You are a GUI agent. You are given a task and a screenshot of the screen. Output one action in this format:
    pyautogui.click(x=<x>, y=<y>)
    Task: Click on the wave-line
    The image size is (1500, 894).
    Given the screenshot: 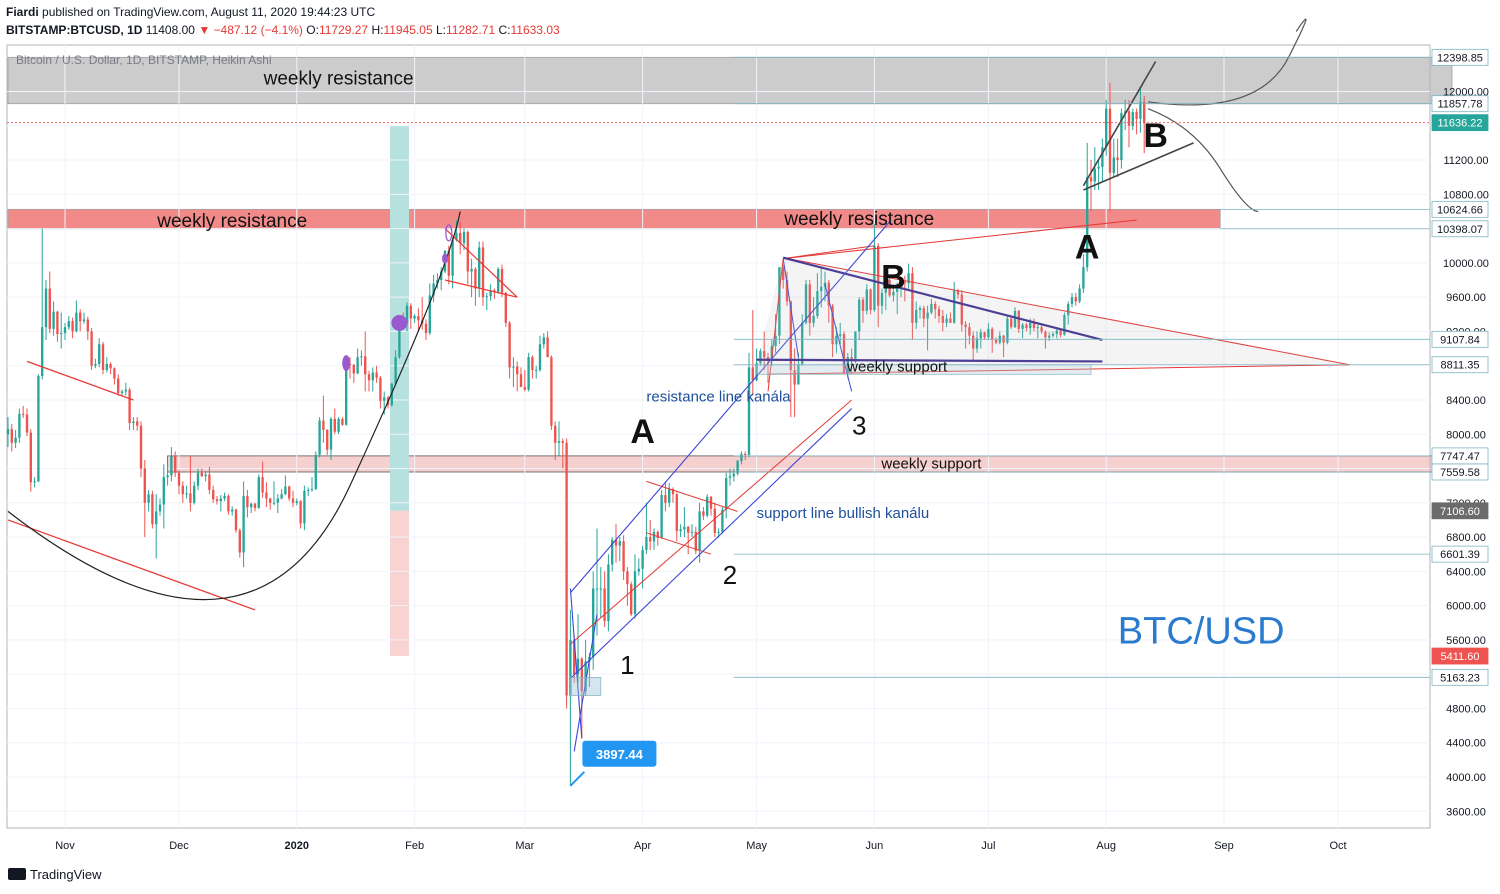 What is the action you would take?
    pyautogui.click(x=790, y=308)
    